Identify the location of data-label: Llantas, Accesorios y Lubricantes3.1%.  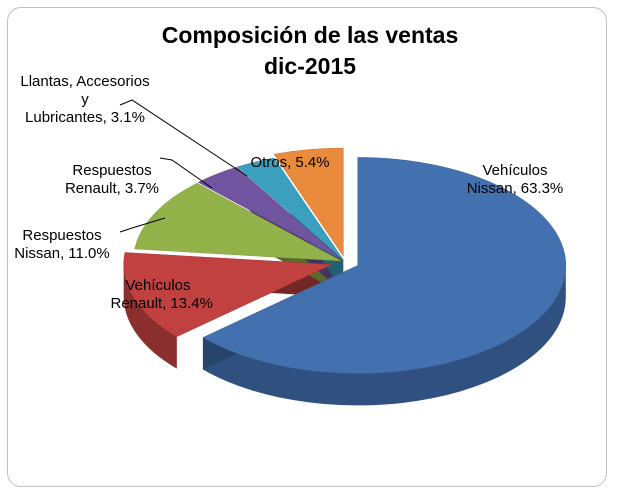
(85, 100).